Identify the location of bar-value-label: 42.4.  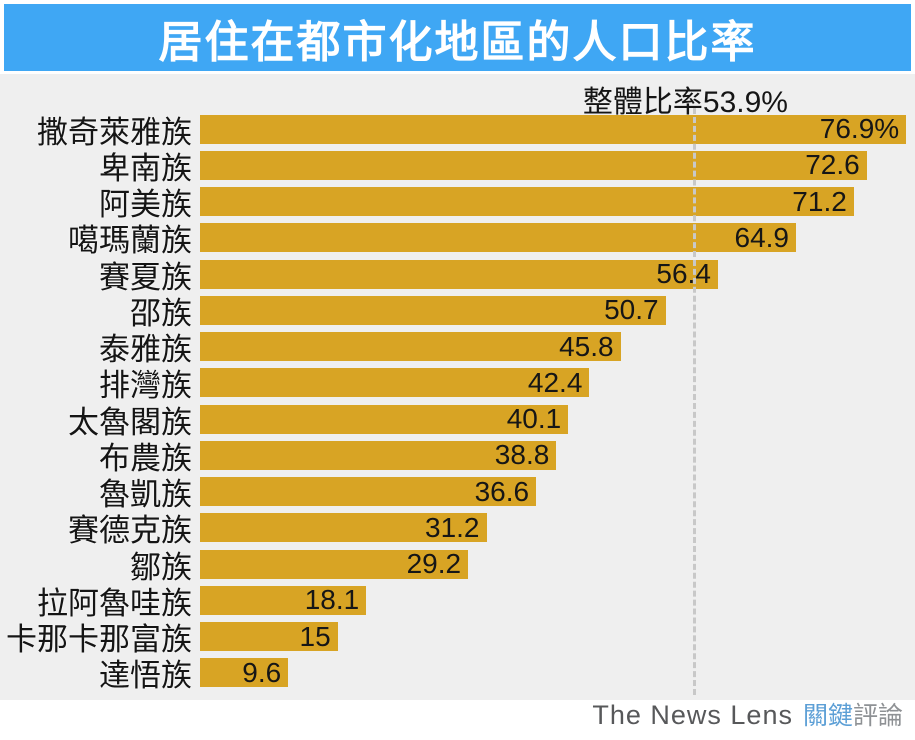
(555, 382).